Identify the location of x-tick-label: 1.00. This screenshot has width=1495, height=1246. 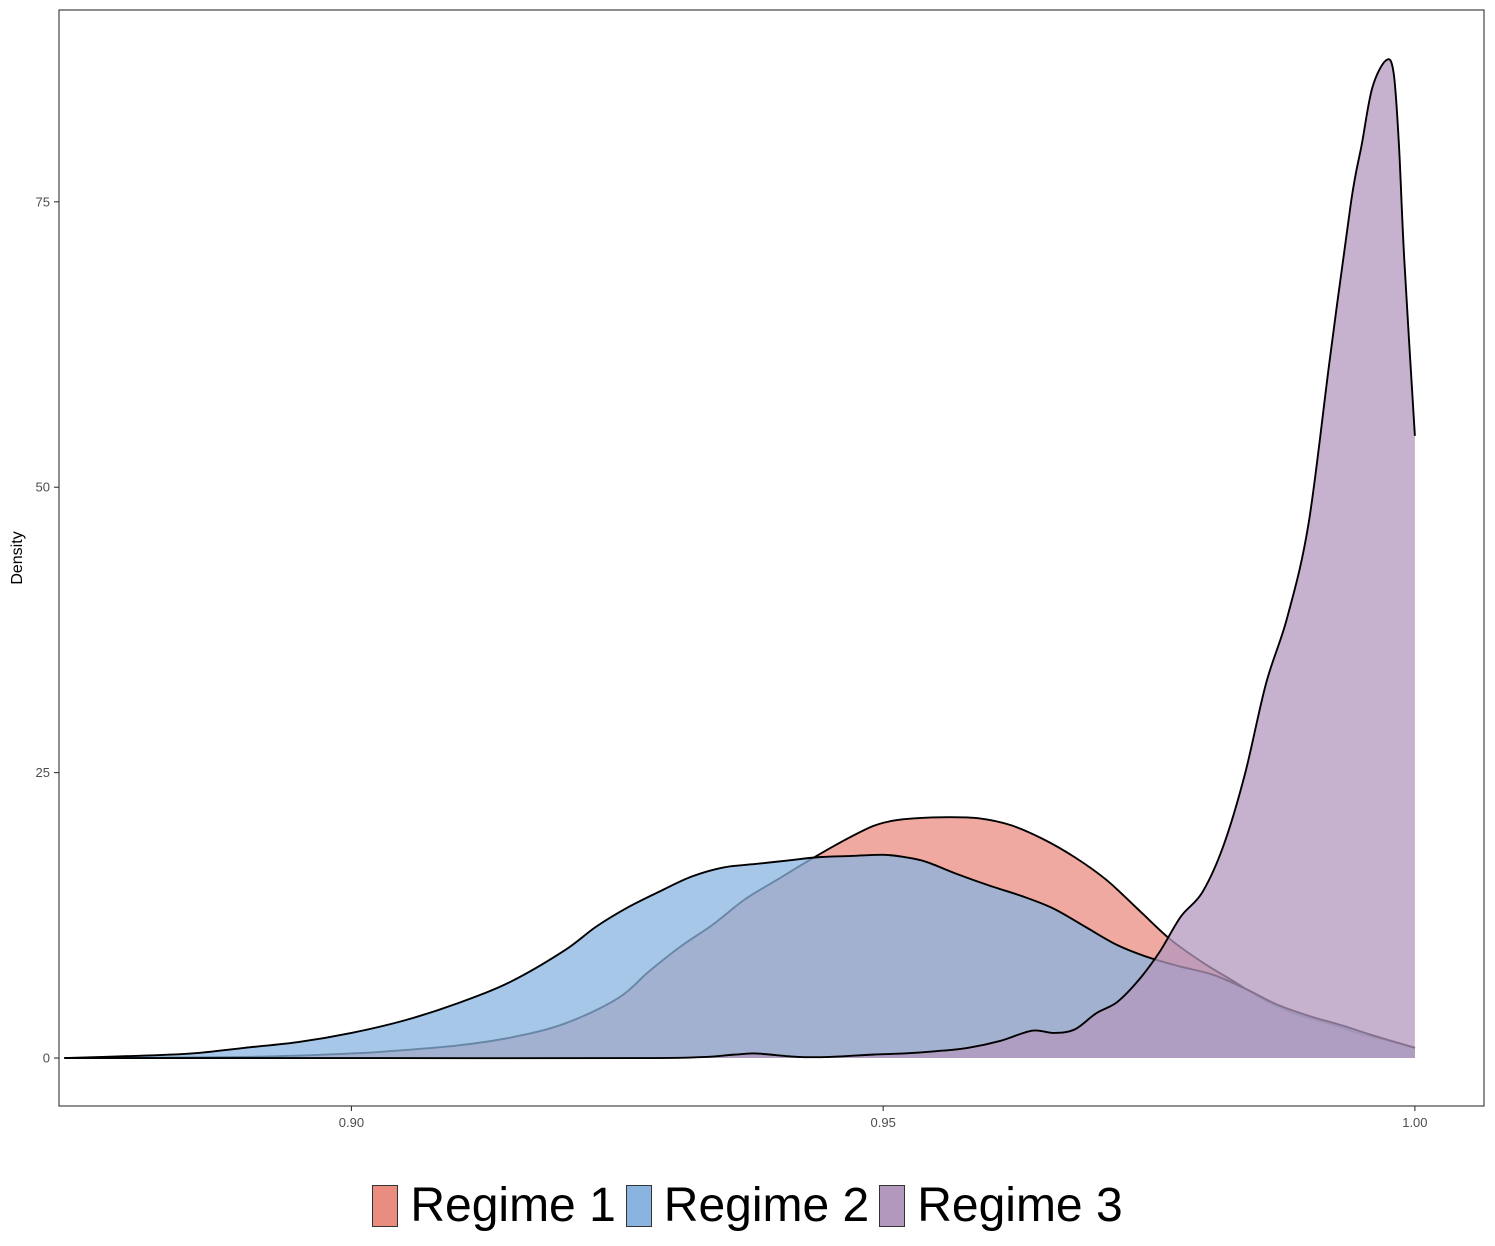
(1414, 1122).